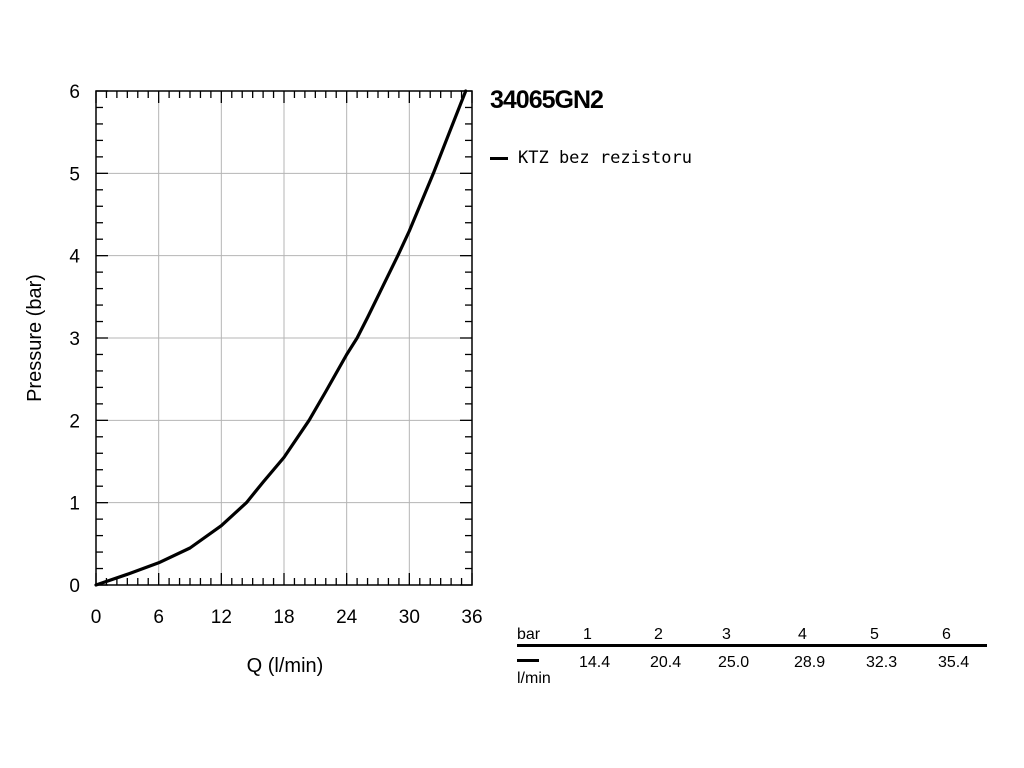 This screenshot has width=1024, height=768. Describe the element at coordinates (499, 158) in the screenshot. I see `legend-swatch` at that location.